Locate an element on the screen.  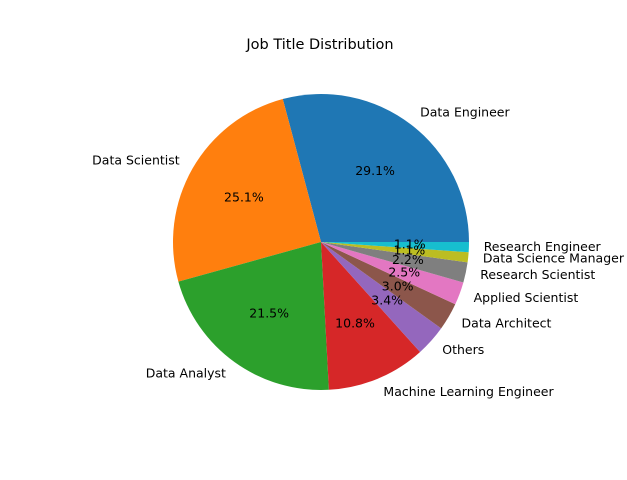
slice-percent-data-architect: 3.0% is located at coordinates (398, 285).